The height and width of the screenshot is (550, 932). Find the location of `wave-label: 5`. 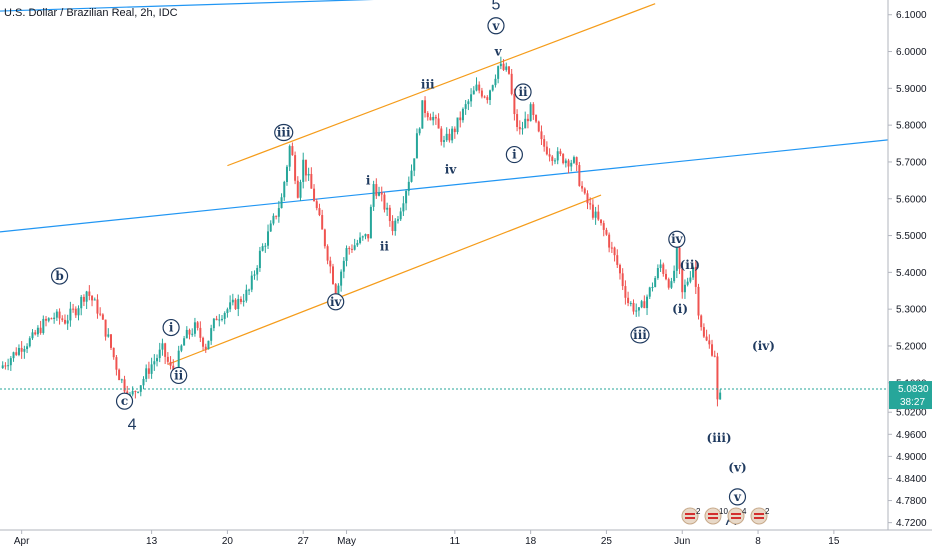

wave-label: 5 is located at coordinates (496, 7).